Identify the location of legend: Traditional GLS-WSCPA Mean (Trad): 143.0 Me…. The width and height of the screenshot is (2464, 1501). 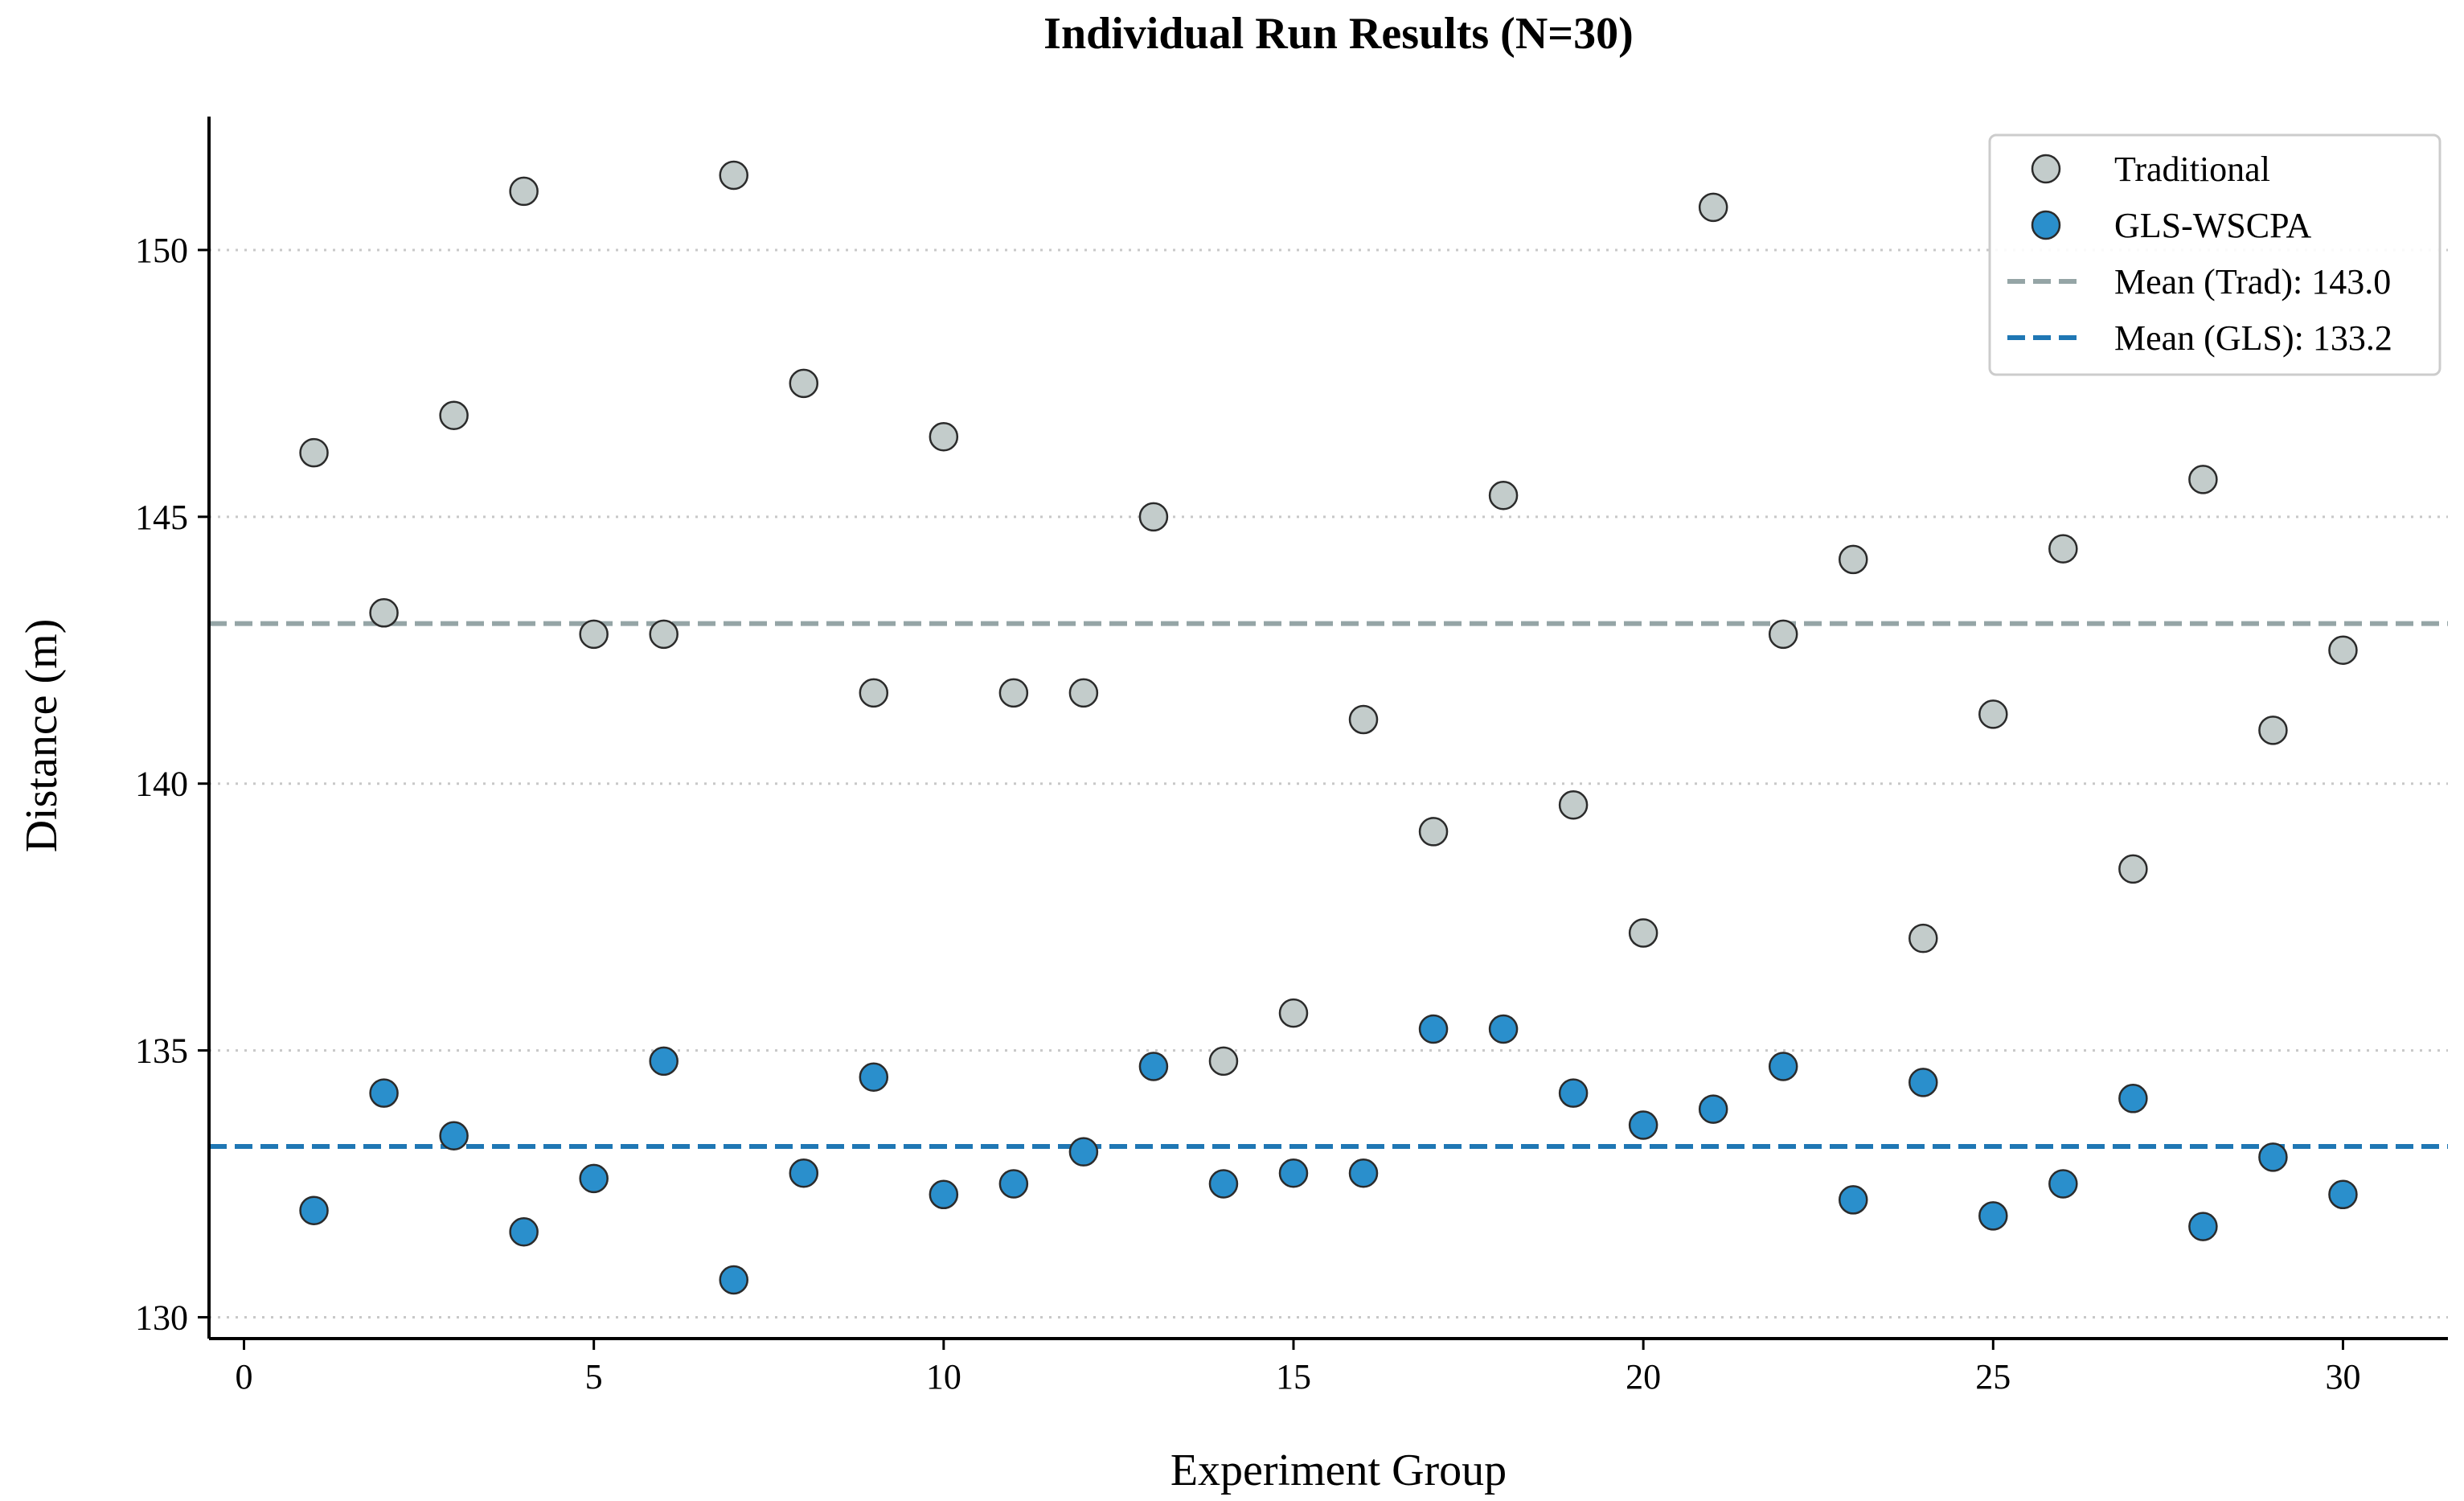
(2214, 254).